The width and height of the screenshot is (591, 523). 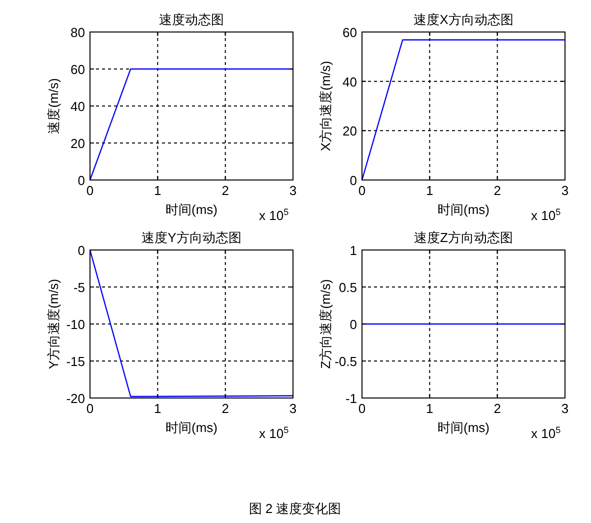 What do you see at coordinates (351, 398) in the screenshot?
I see `y-tick-label: -1` at bounding box center [351, 398].